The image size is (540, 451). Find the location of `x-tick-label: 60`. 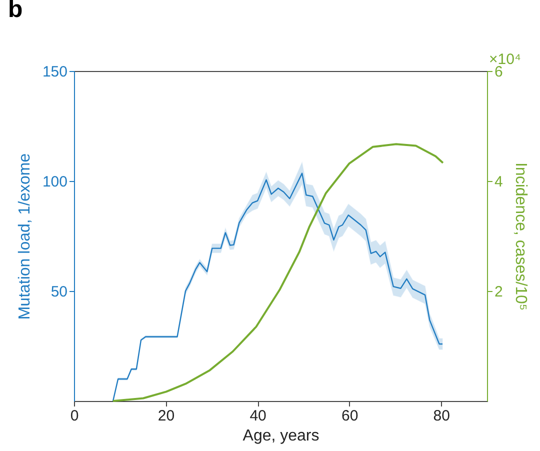

x-tick-label: 60 is located at coordinates (349, 416).